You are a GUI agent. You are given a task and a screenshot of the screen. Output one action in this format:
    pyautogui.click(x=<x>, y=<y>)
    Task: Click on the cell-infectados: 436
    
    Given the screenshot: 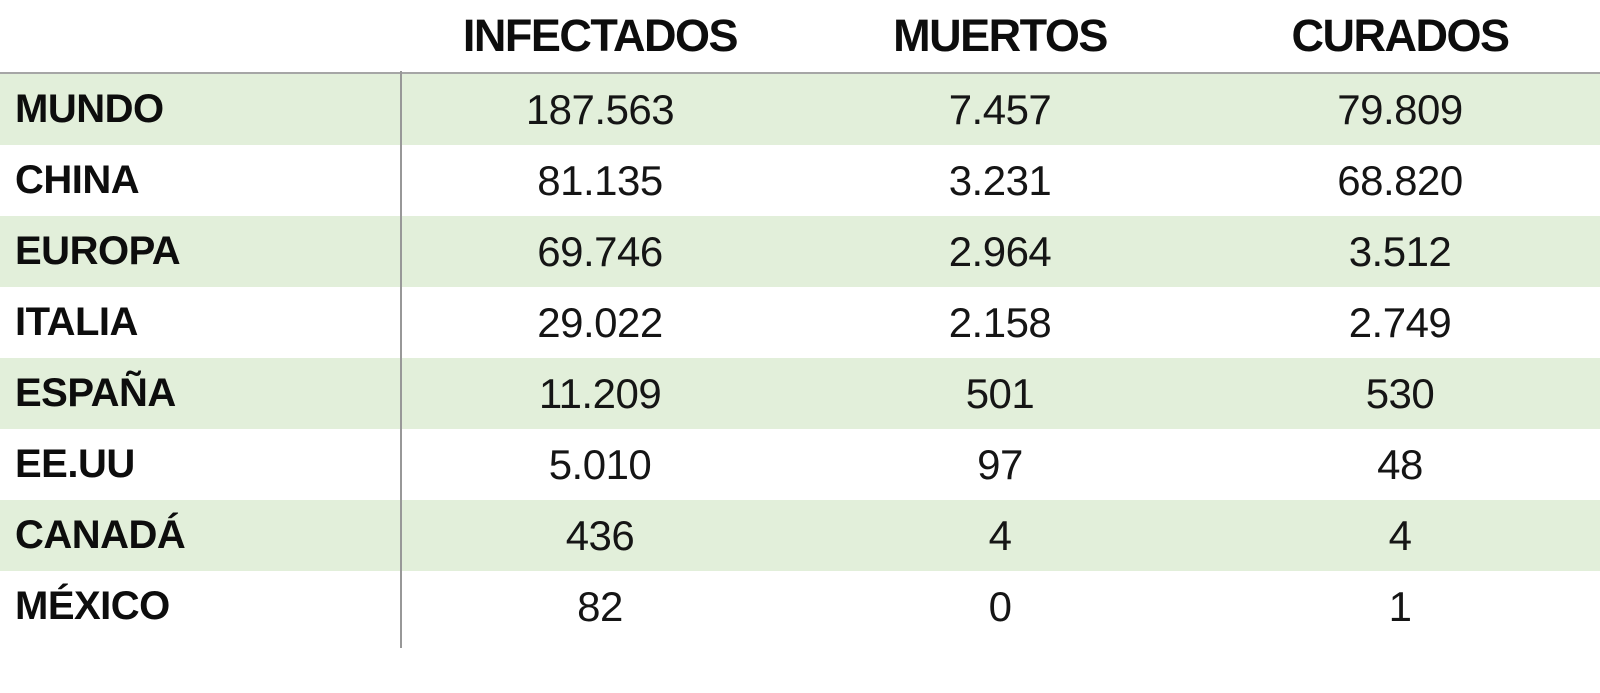 What is the action you would take?
    pyautogui.click(x=600, y=535)
    